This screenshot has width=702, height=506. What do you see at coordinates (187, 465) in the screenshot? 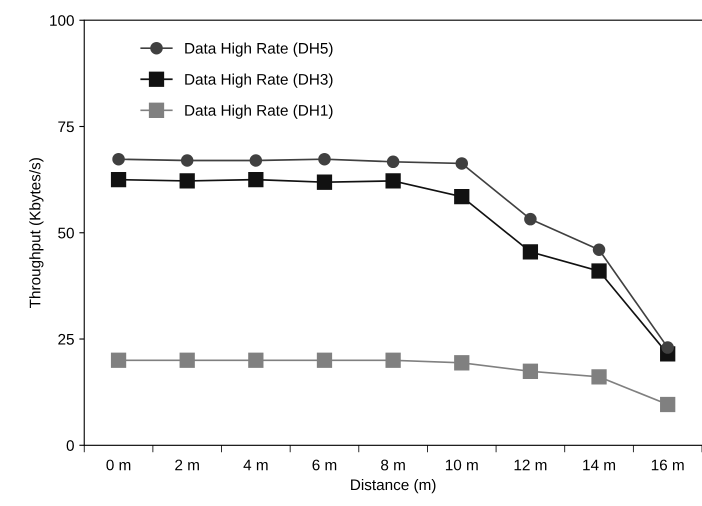
I see `x-tick-label: 2 m` at bounding box center [187, 465].